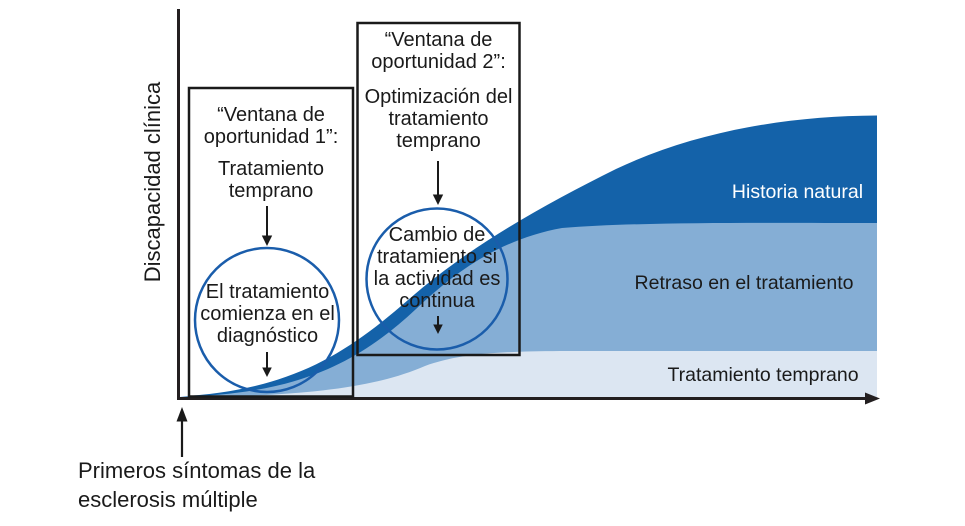  I want to click on window-1-title-line-2: oportunidad 1”:, so click(271, 137).